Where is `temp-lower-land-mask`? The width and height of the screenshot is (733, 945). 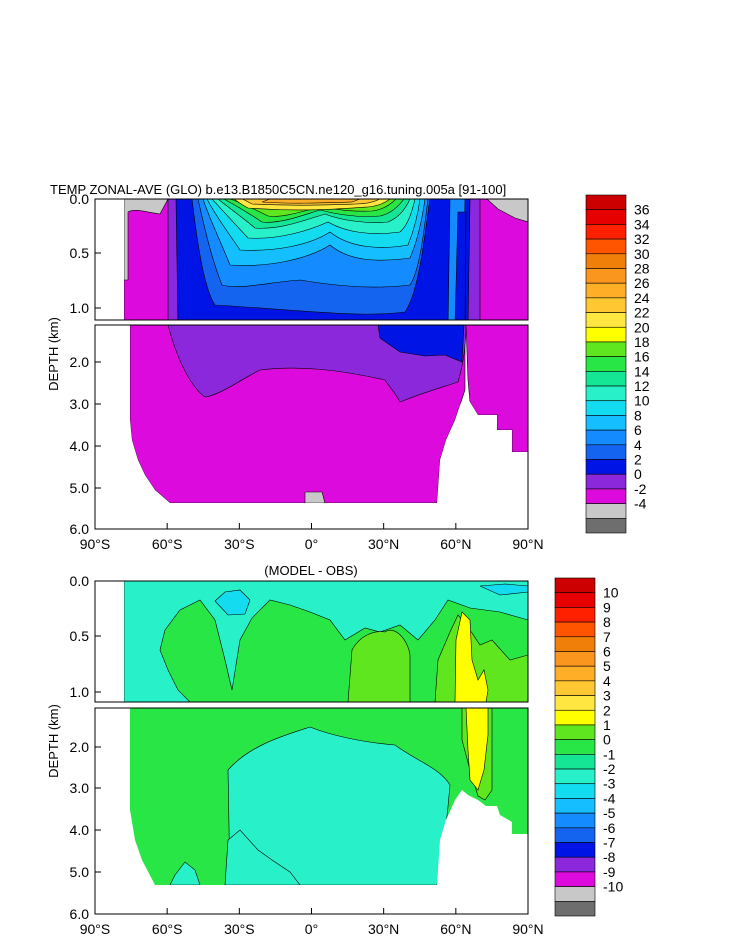 temp-lower-land-mask is located at coordinates (311, 427).